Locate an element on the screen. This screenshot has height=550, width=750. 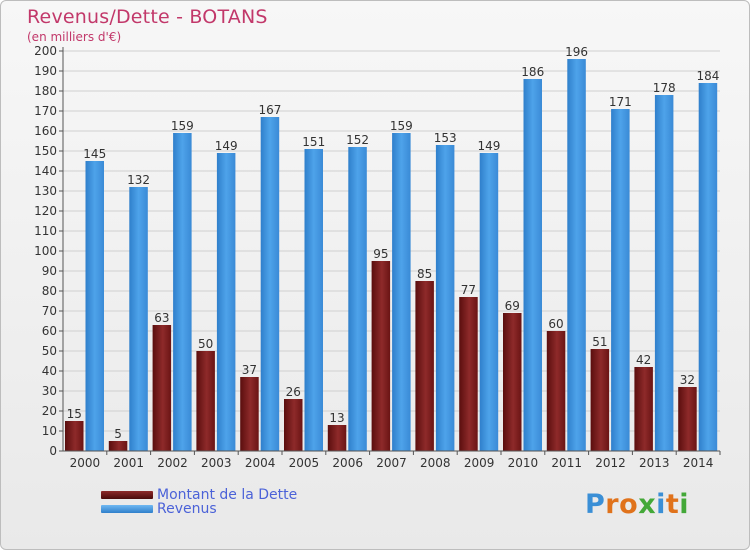
logo-letter: o is located at coordinates (629, 504).